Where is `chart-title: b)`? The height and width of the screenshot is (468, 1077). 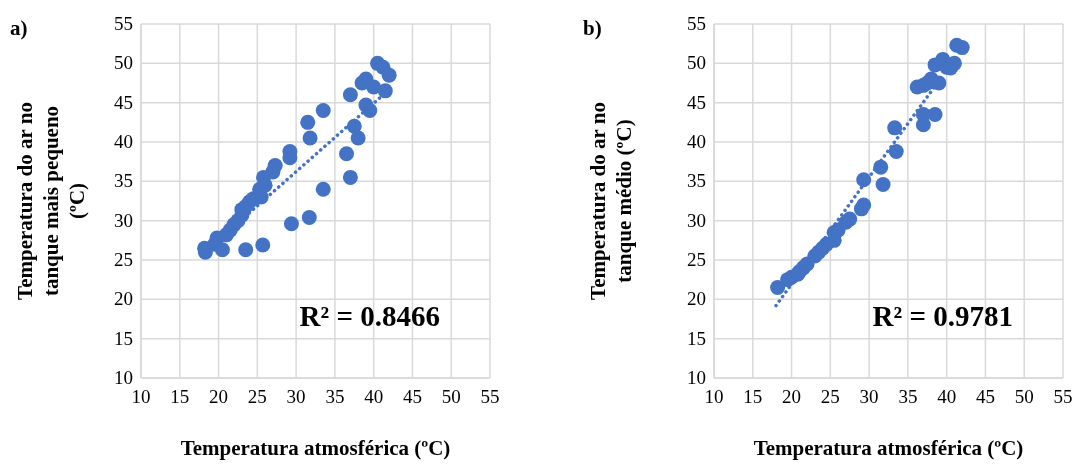
chart-title: b) is located at coordinates (592, 28).